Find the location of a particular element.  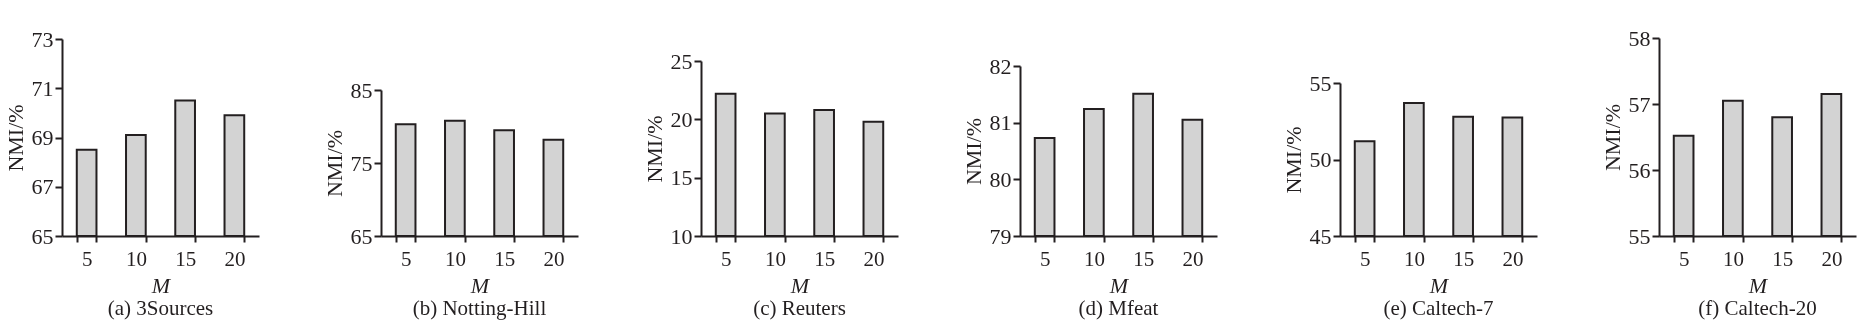

text: (d) Mfeat is located at coordinates (1118, 308).